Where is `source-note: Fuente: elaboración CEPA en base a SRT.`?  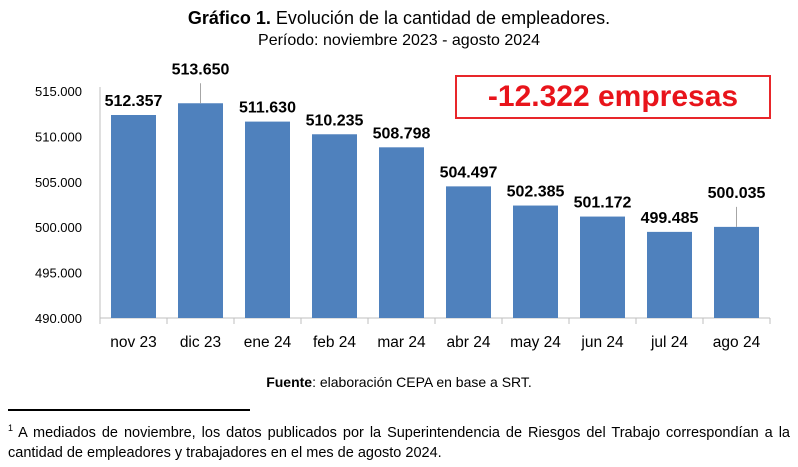 source-note: Fuente: elaboración CEPA en base a SRT. is located at coordinates (399, 382).